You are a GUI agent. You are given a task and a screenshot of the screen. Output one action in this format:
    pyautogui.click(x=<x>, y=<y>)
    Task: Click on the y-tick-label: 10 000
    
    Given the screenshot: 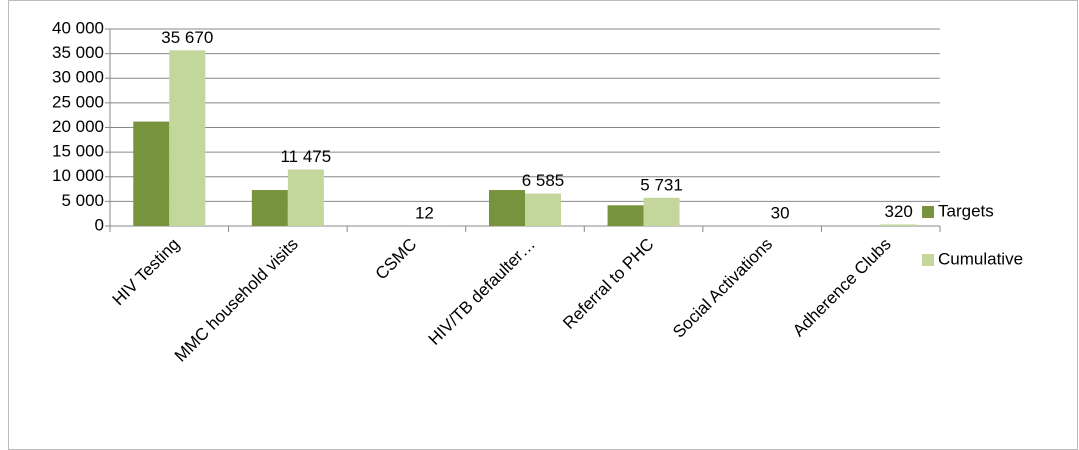 What is the action you would take?
    pyautogui.click(x=78, y=175)
    